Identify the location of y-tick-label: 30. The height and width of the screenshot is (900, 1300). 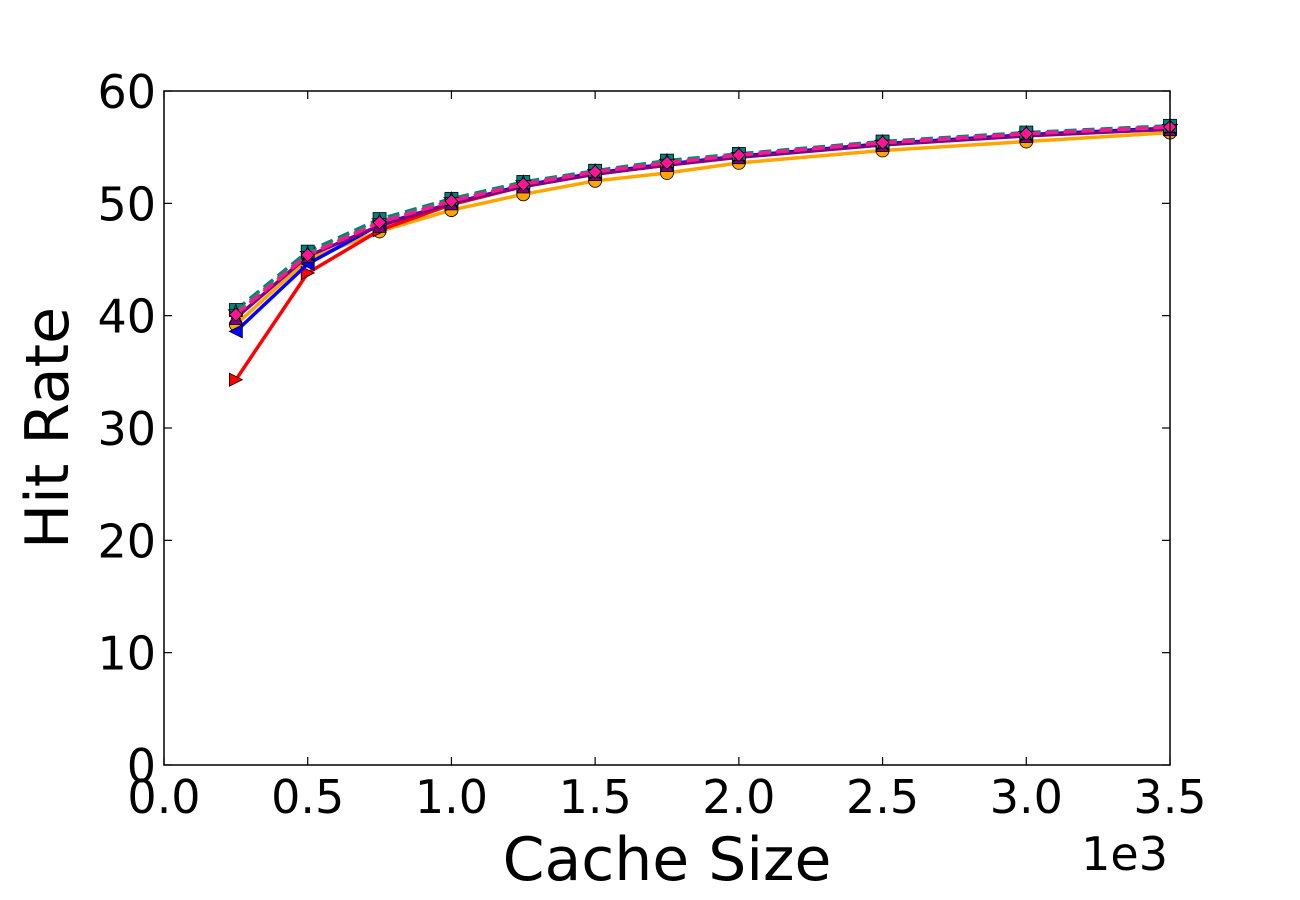
(126, 429).